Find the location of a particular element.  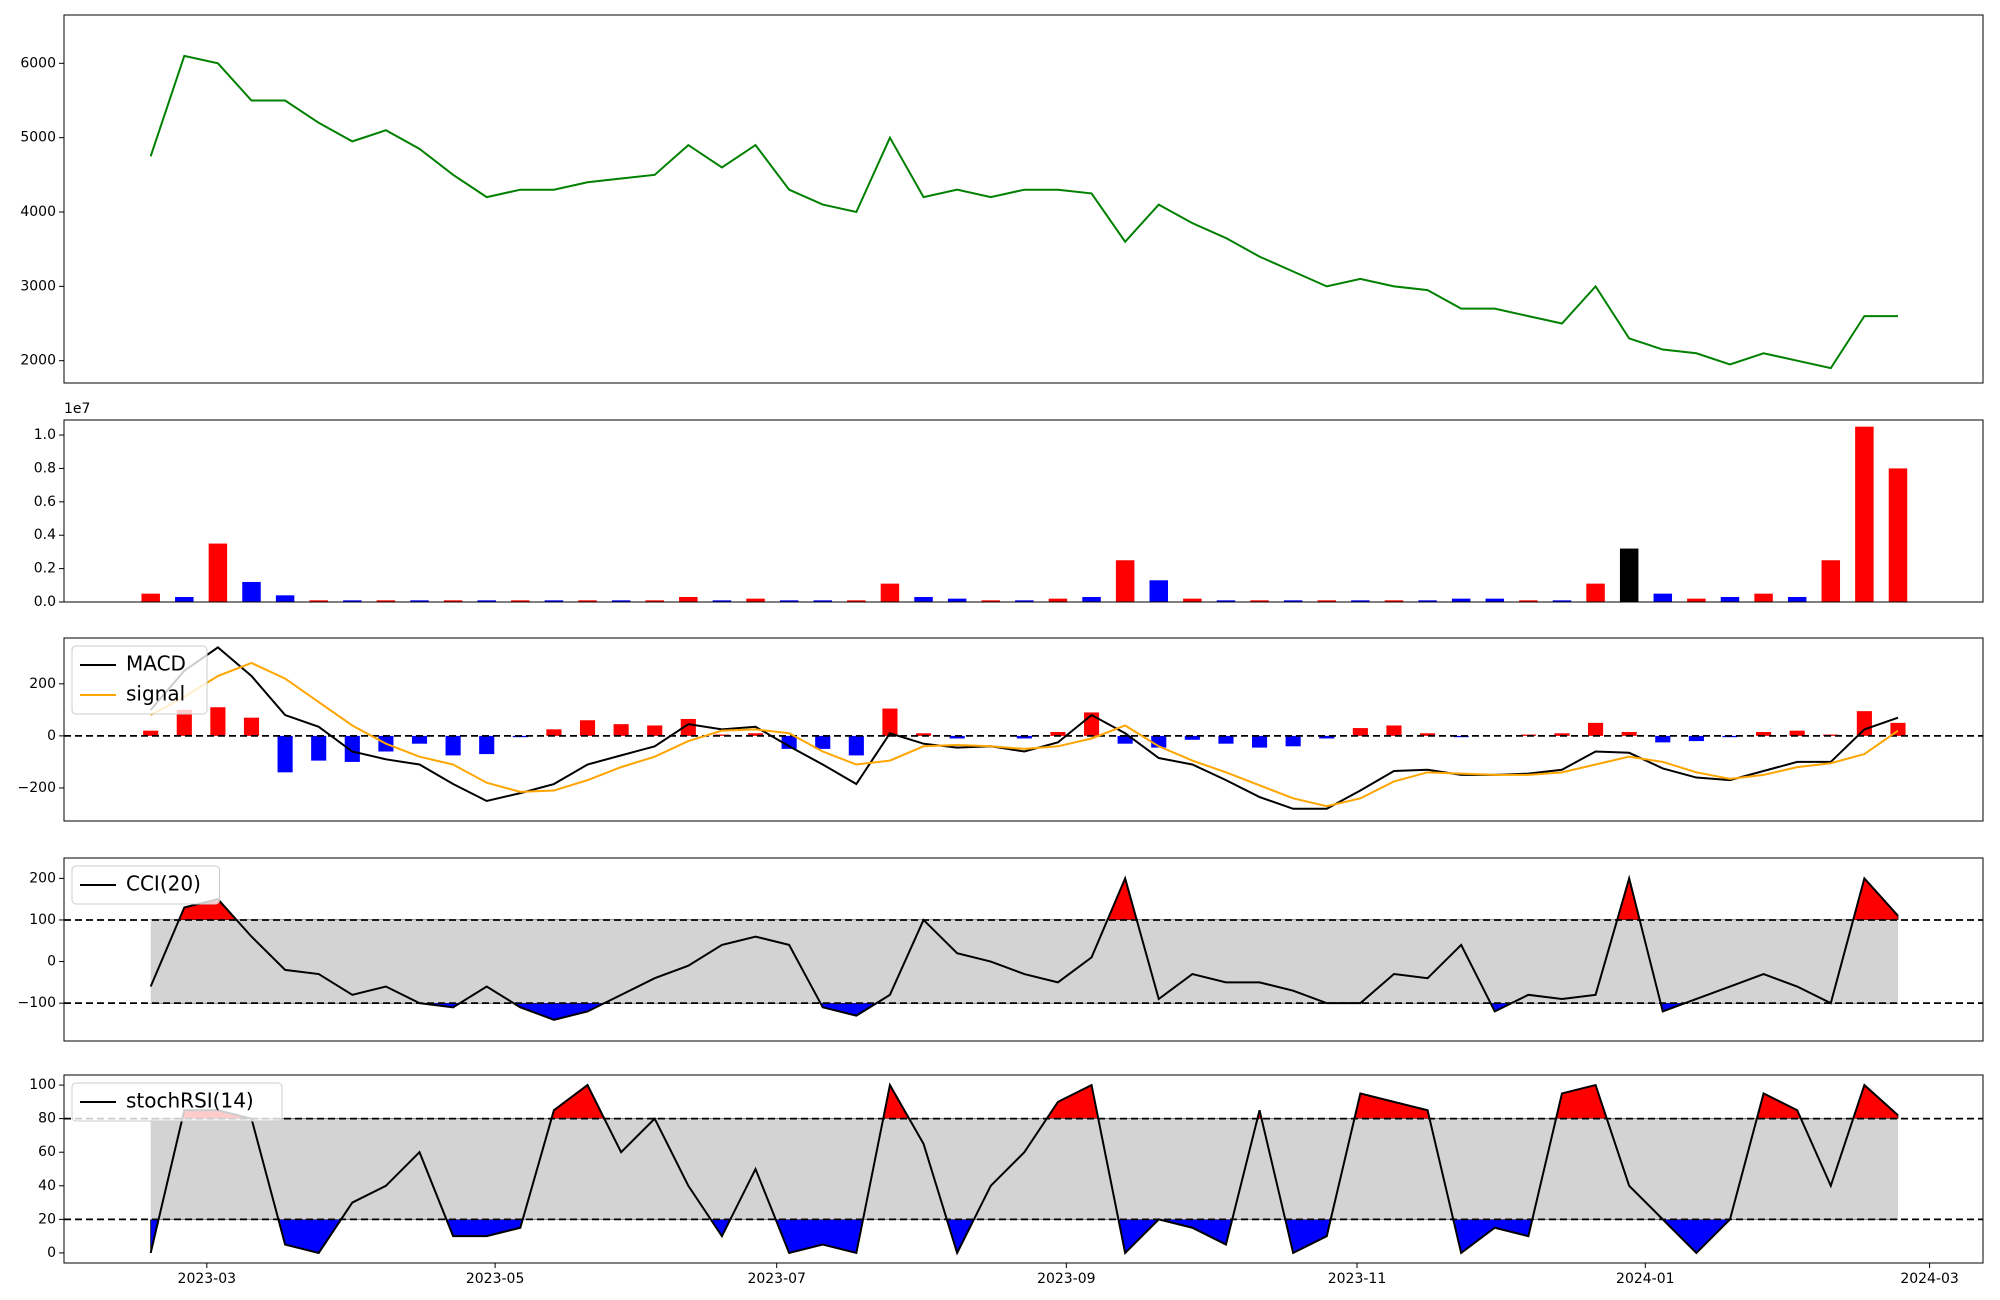

oversold-fill is located at coordinates (1024, 1237).